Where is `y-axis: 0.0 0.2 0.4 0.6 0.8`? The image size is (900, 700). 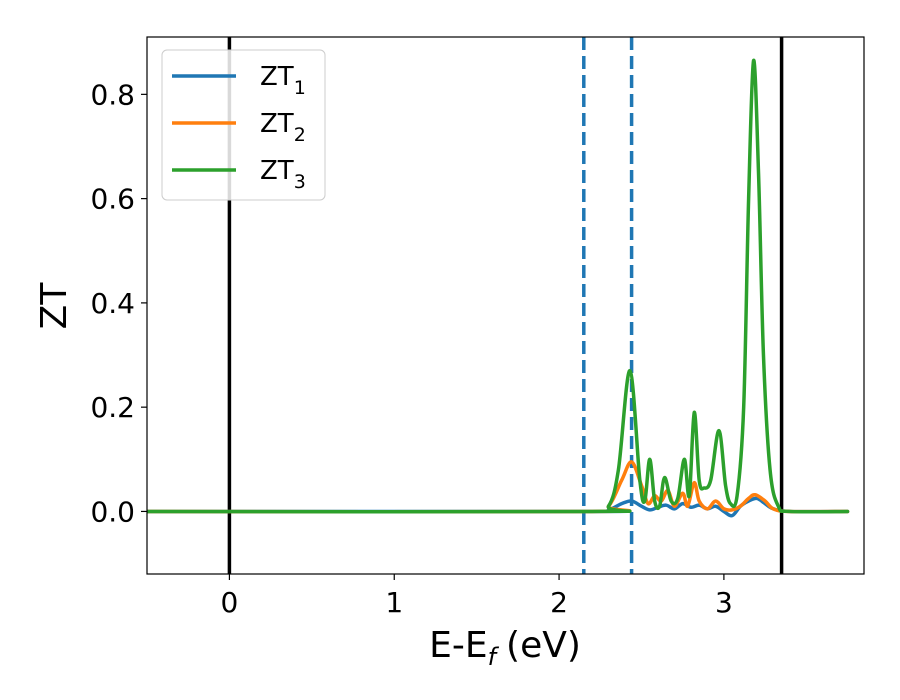
y-axis: 0.0 0.2 0.4 0.6 0.8 is located at coordinates (118, 303).